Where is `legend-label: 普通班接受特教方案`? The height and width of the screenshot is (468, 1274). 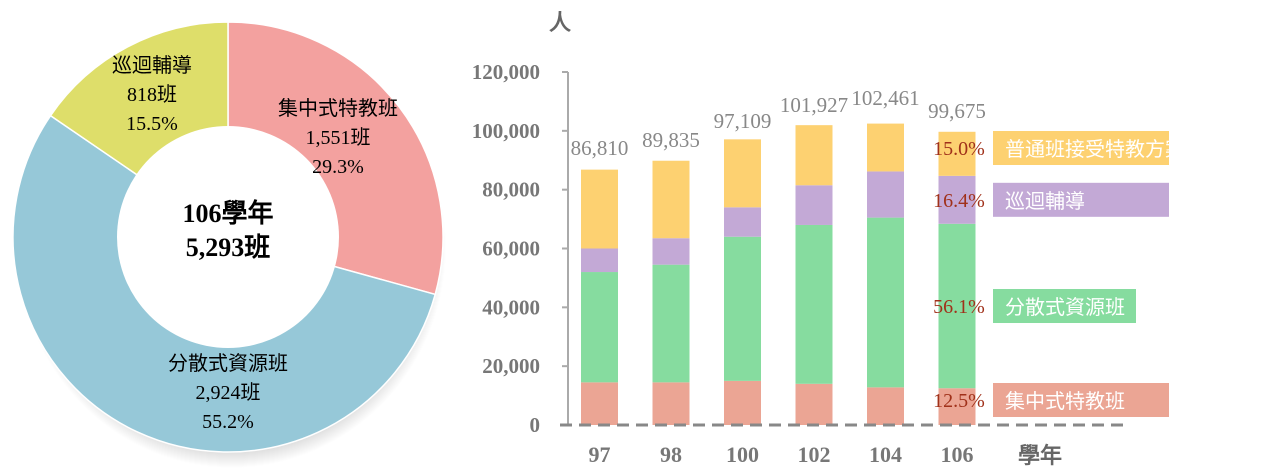 legend-label: 普通班接受特教方案 is located at coordinates (1095, 149).